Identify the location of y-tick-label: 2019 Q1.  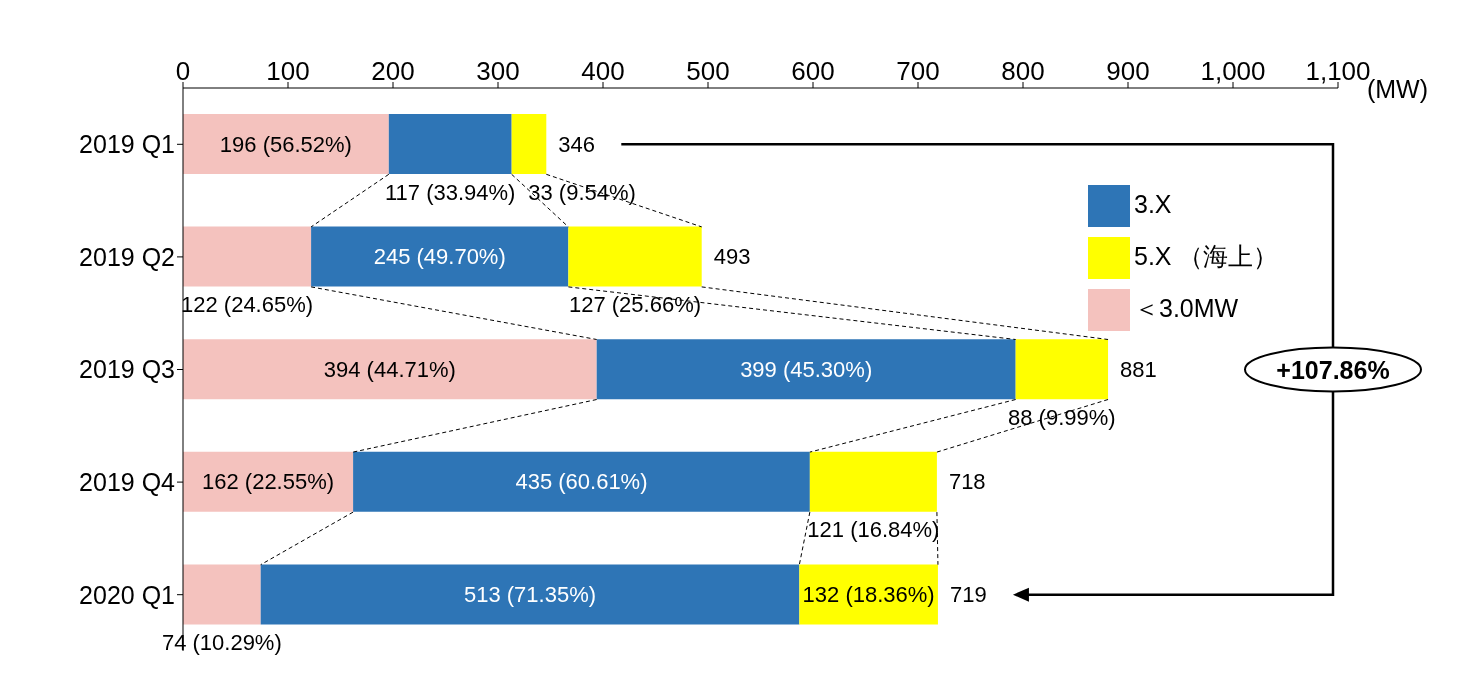
(127, 144).